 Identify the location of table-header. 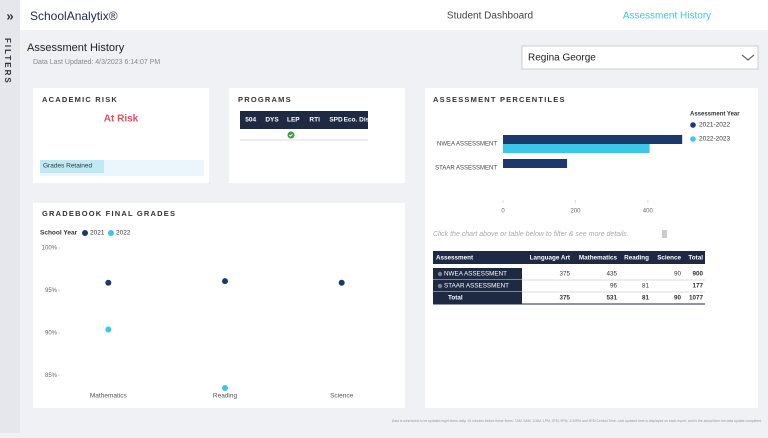
(569, 257).